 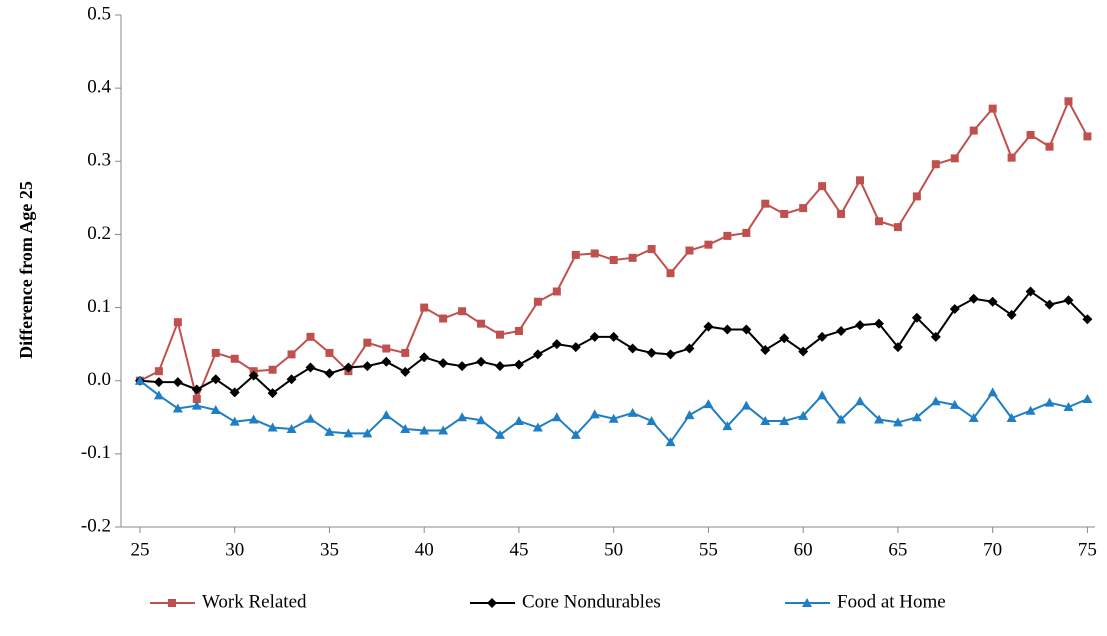 What do you see at coordinates (329, 549) in the screenshot?
I see `x-tick-label: 35` at bounding box center [329, 549].